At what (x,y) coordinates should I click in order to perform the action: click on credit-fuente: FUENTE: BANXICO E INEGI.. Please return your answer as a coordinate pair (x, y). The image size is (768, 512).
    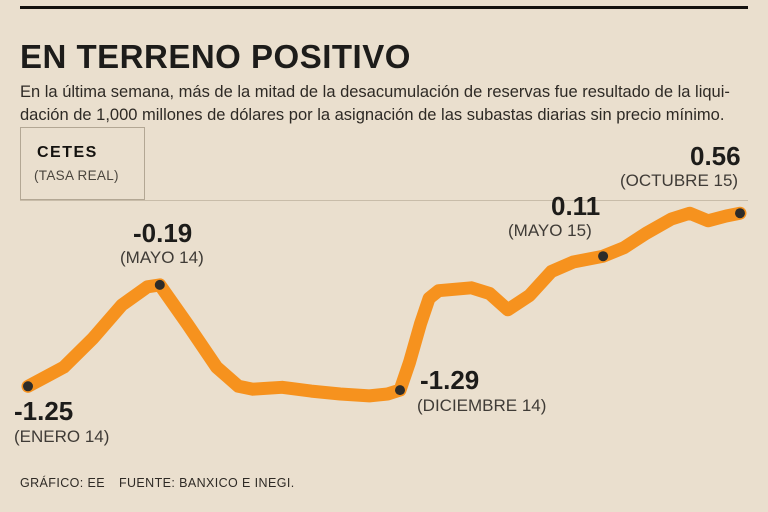
    Looking at the image, I should click on (206, 483).